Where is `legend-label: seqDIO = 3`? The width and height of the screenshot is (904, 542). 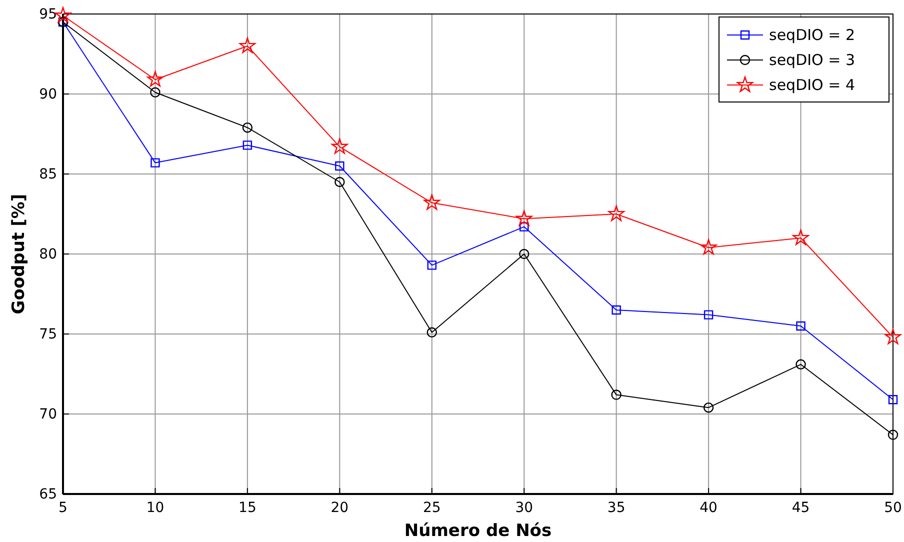
legend-label: seqDIO = 3 is located at coordinates (812, 60).